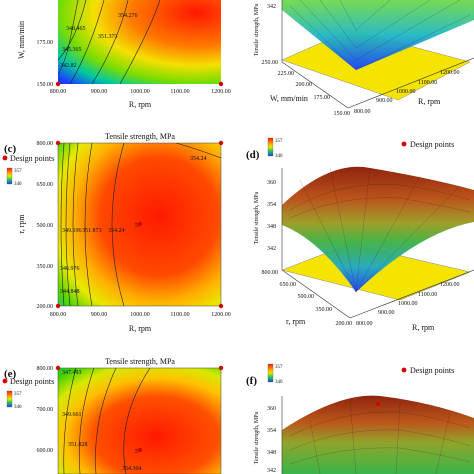 This screenshot has height=474, width=474. Describe the element at coordinates (271, 7) in the screenshot. I see `panel-b-z-tick: 342` at that location.